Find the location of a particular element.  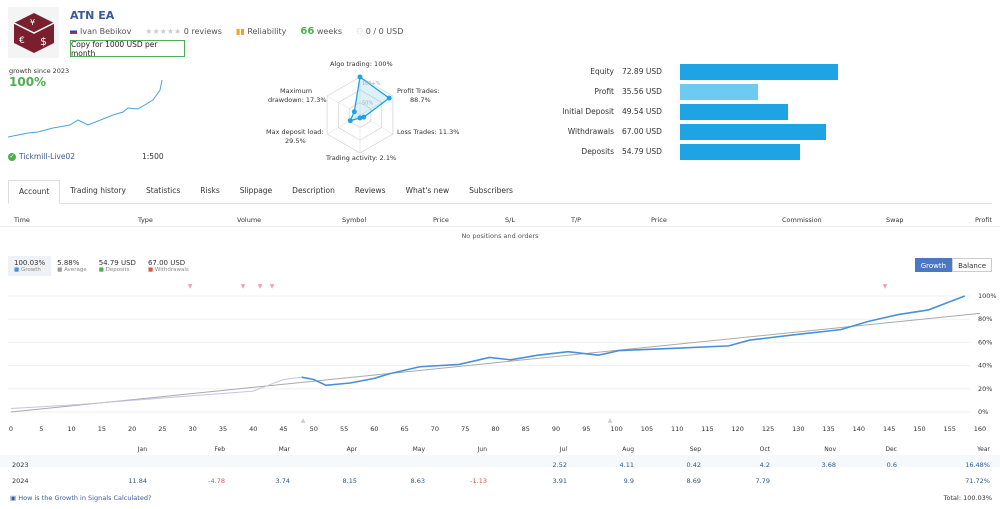

radar-point is located at coordinates (354, 112).